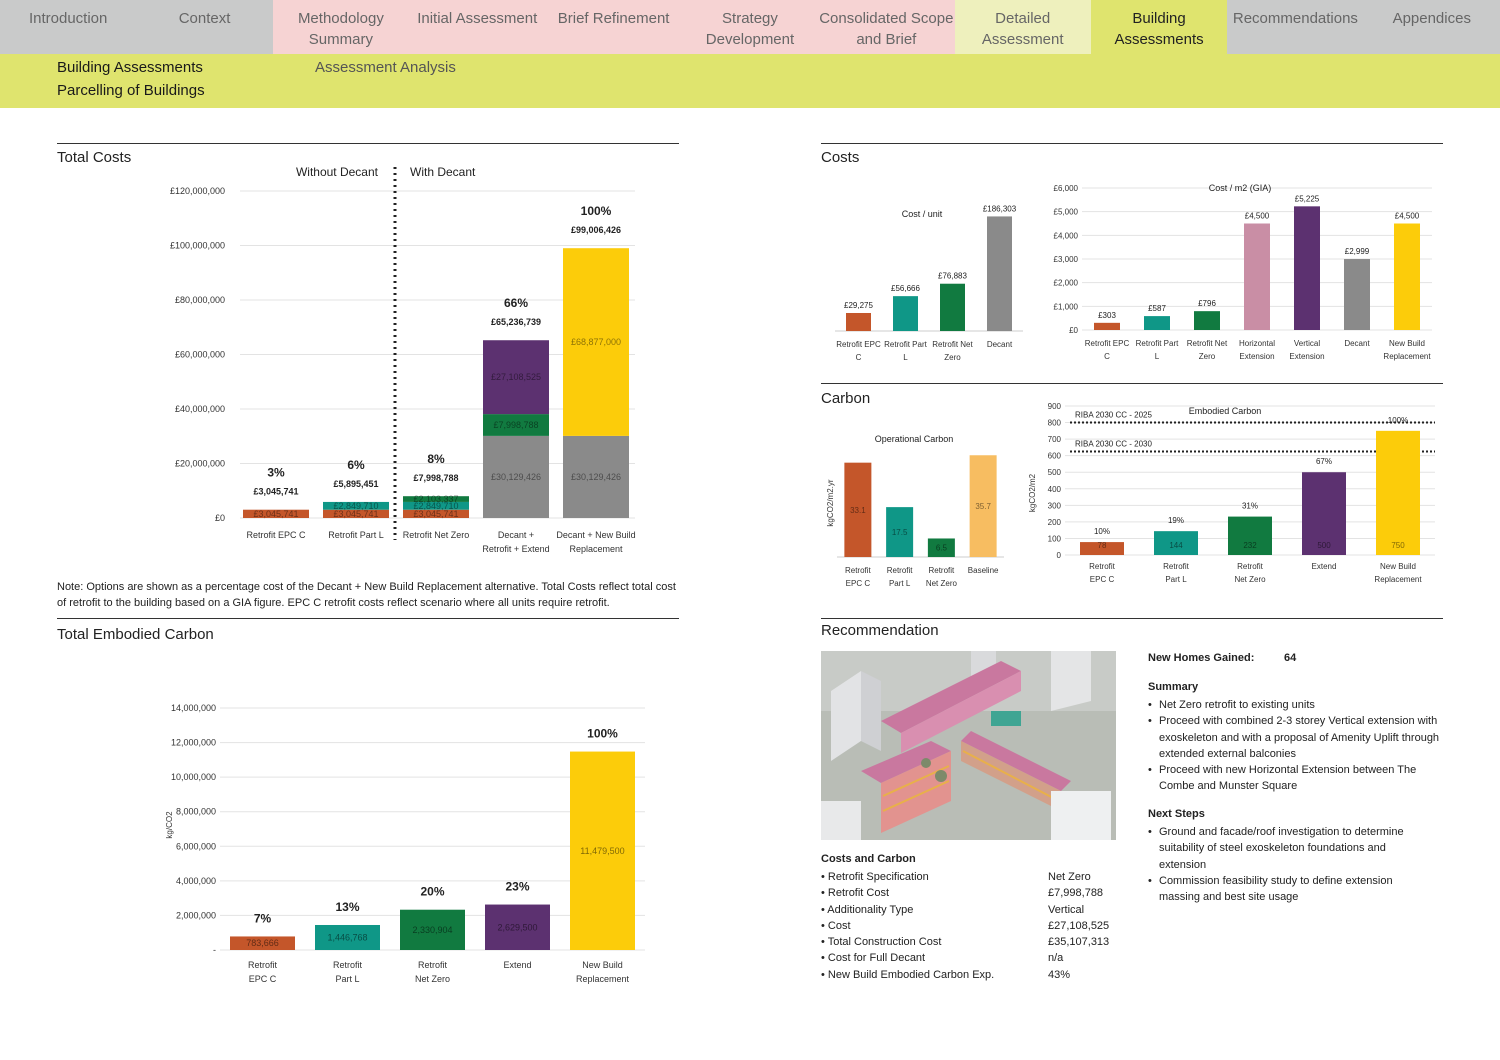  What do you see at coordinates (858, 570) in the screenshot?
I see `x-tick-label: Retrofit` at bounding box center [858, 570].